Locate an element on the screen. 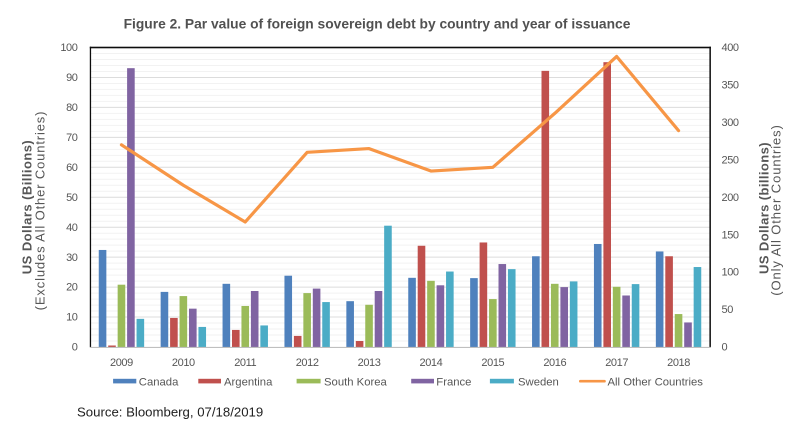  svg-text: 2018 is located at coordinates (678, 363).